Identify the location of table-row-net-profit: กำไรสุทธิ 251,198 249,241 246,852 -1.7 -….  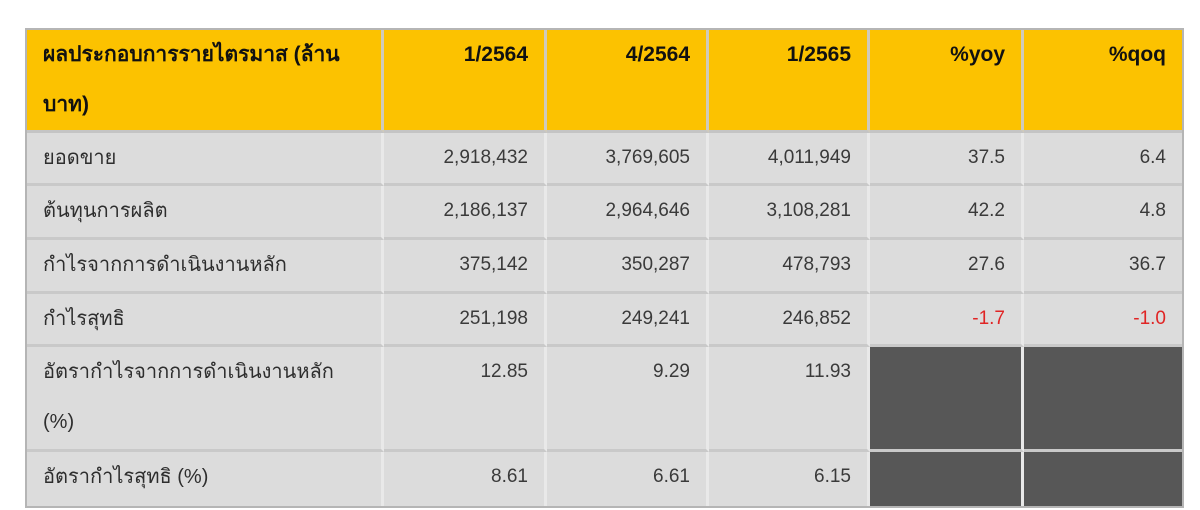
(604, 320).